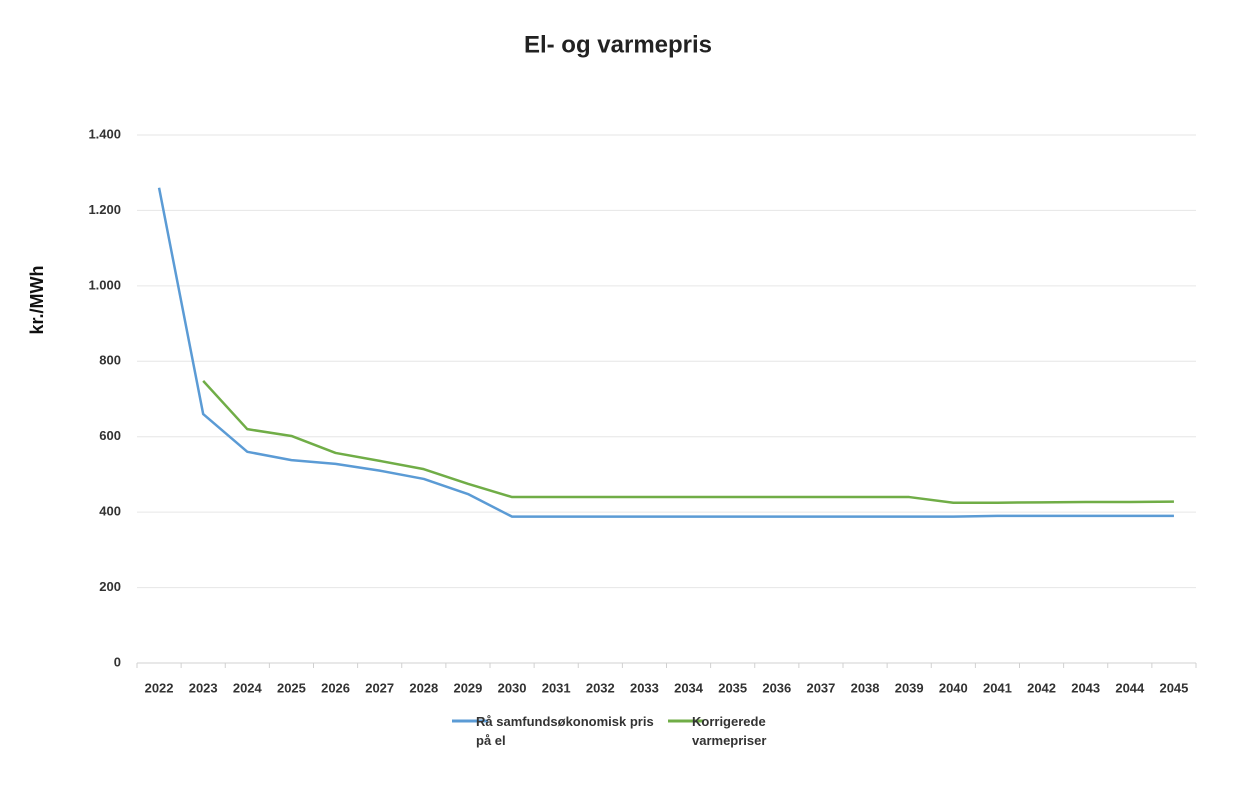  Describe the element at coordinates (1085, 687) in the screenshot. I see `x-tick-label: 2043` at that location.